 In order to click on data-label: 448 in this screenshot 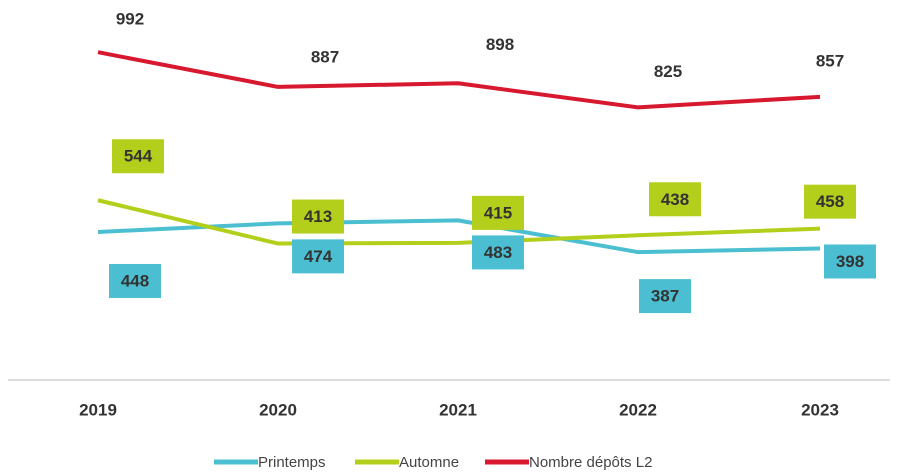, I will do `click(135, 280)`.